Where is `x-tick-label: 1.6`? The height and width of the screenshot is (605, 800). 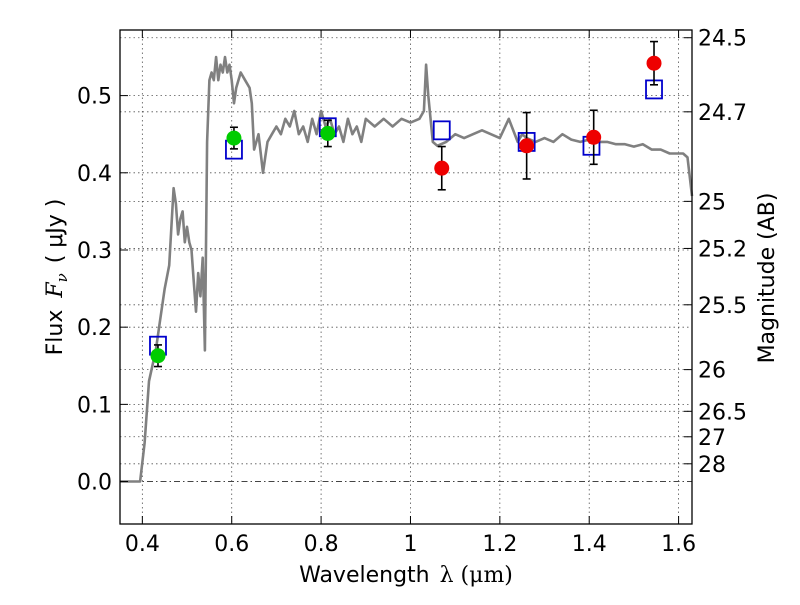 x-tick-label: 1.6 is located at coordinates (678, 544).